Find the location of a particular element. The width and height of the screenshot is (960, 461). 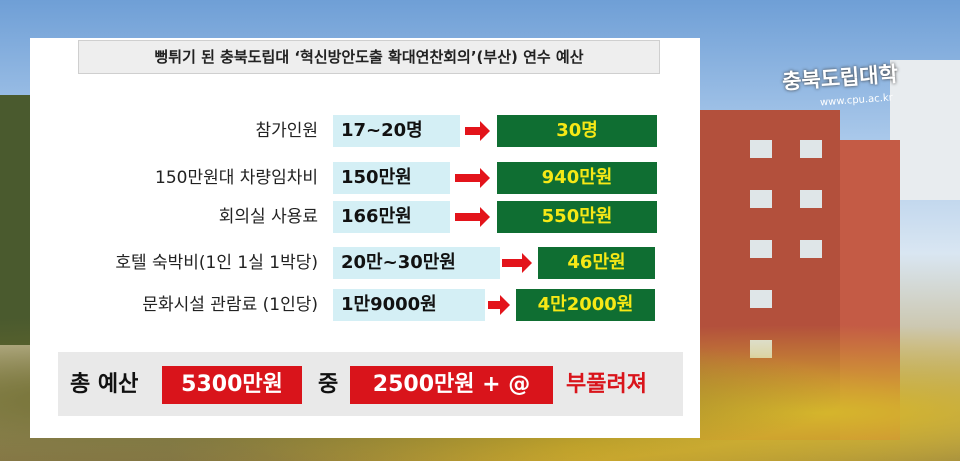

before-value: 20만~30만원 is located at coordinates (416, 263).